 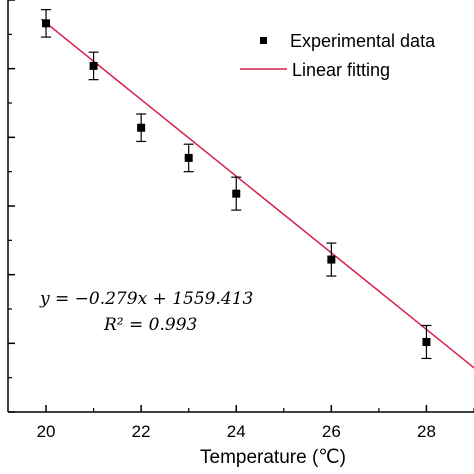 What do you see at coordinates (341, 70) in the screenshot?
I see `legend-label-line: Linear fitting` at bounding box center [341, 70].